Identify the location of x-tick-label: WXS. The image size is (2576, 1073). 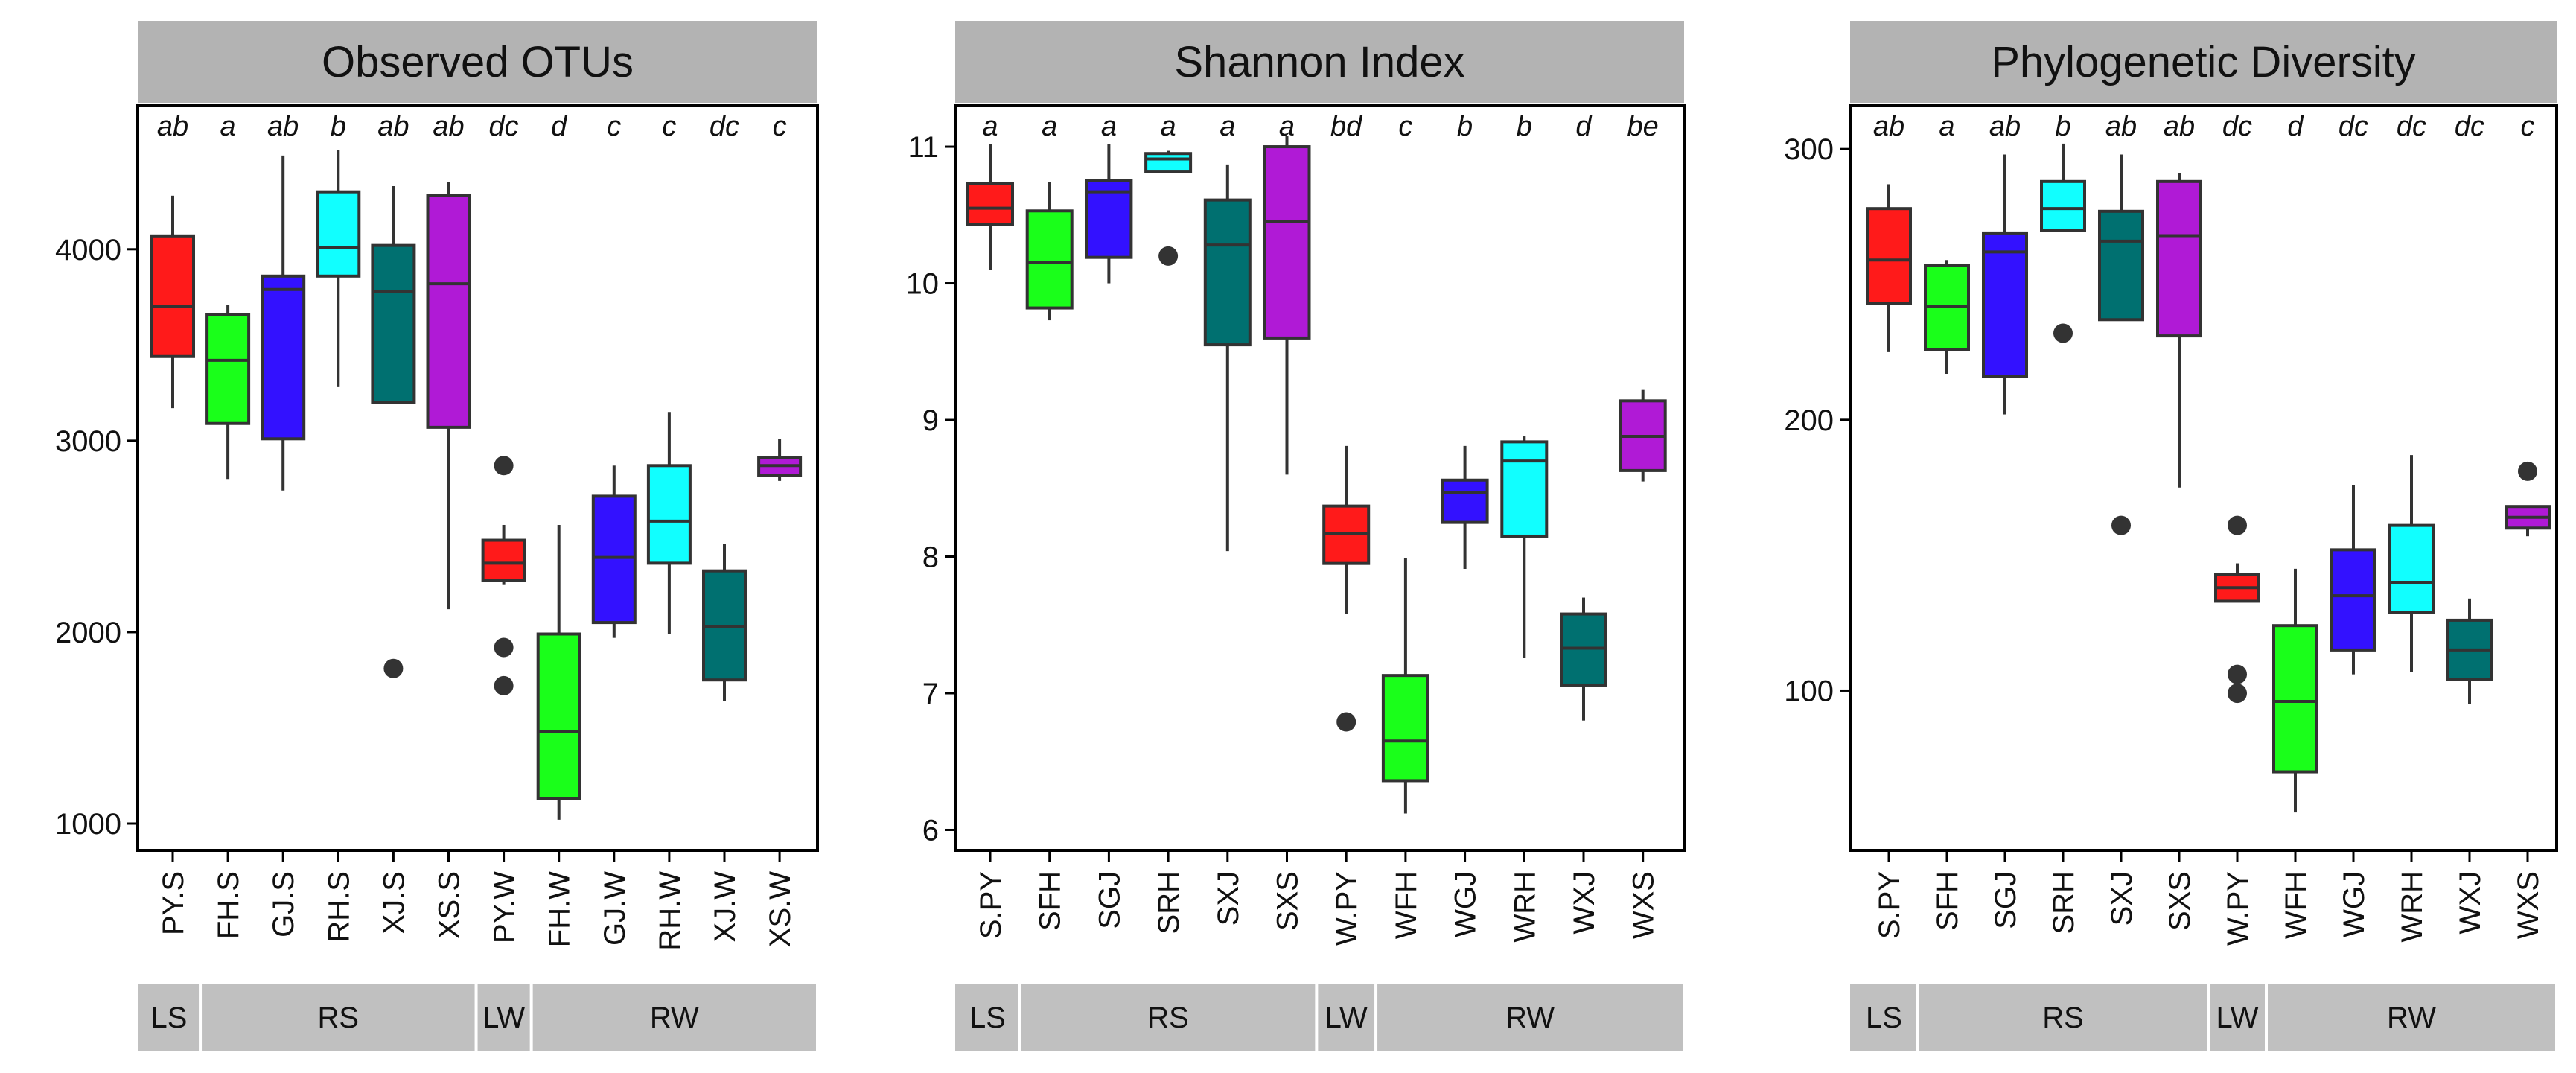
(2528, 905).